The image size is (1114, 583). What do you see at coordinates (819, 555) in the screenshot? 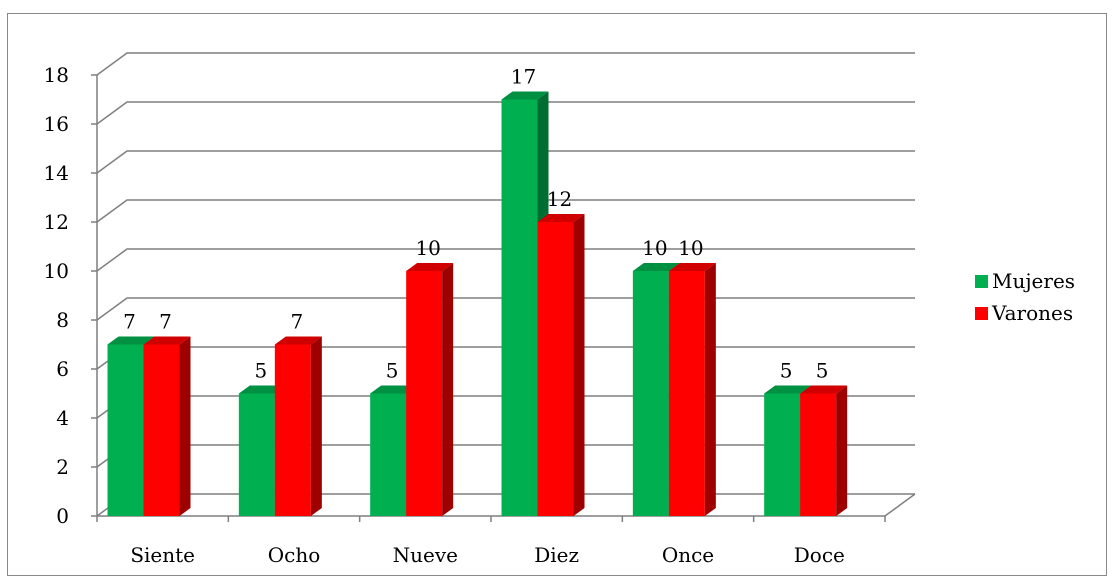
I see `x-tick-label: Doce` at bounding box center [819, 555].